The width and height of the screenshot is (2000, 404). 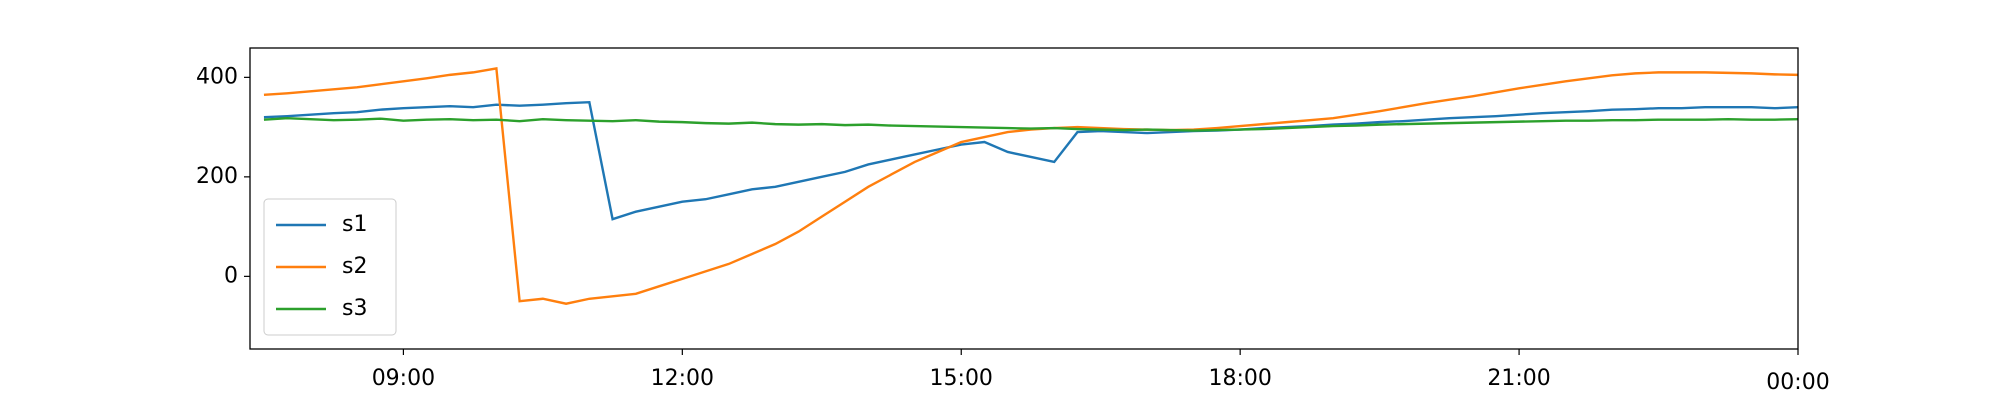 What do you see at coordinates (1030, 124) in the screenshot?
I see `series-line` at bounding box center [1030, 124].